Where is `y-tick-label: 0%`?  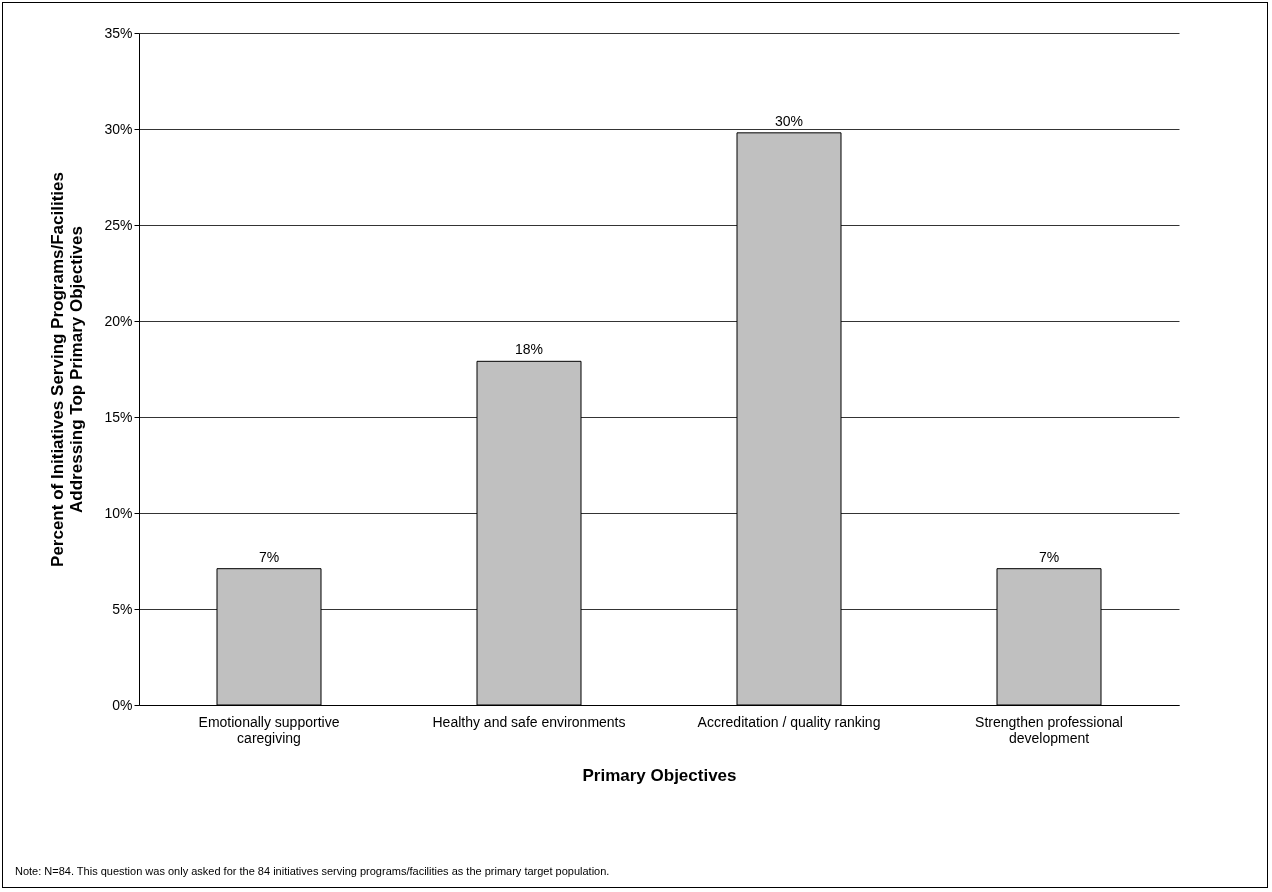 y-tick-label: 0% is located at coordinates (122, 704).